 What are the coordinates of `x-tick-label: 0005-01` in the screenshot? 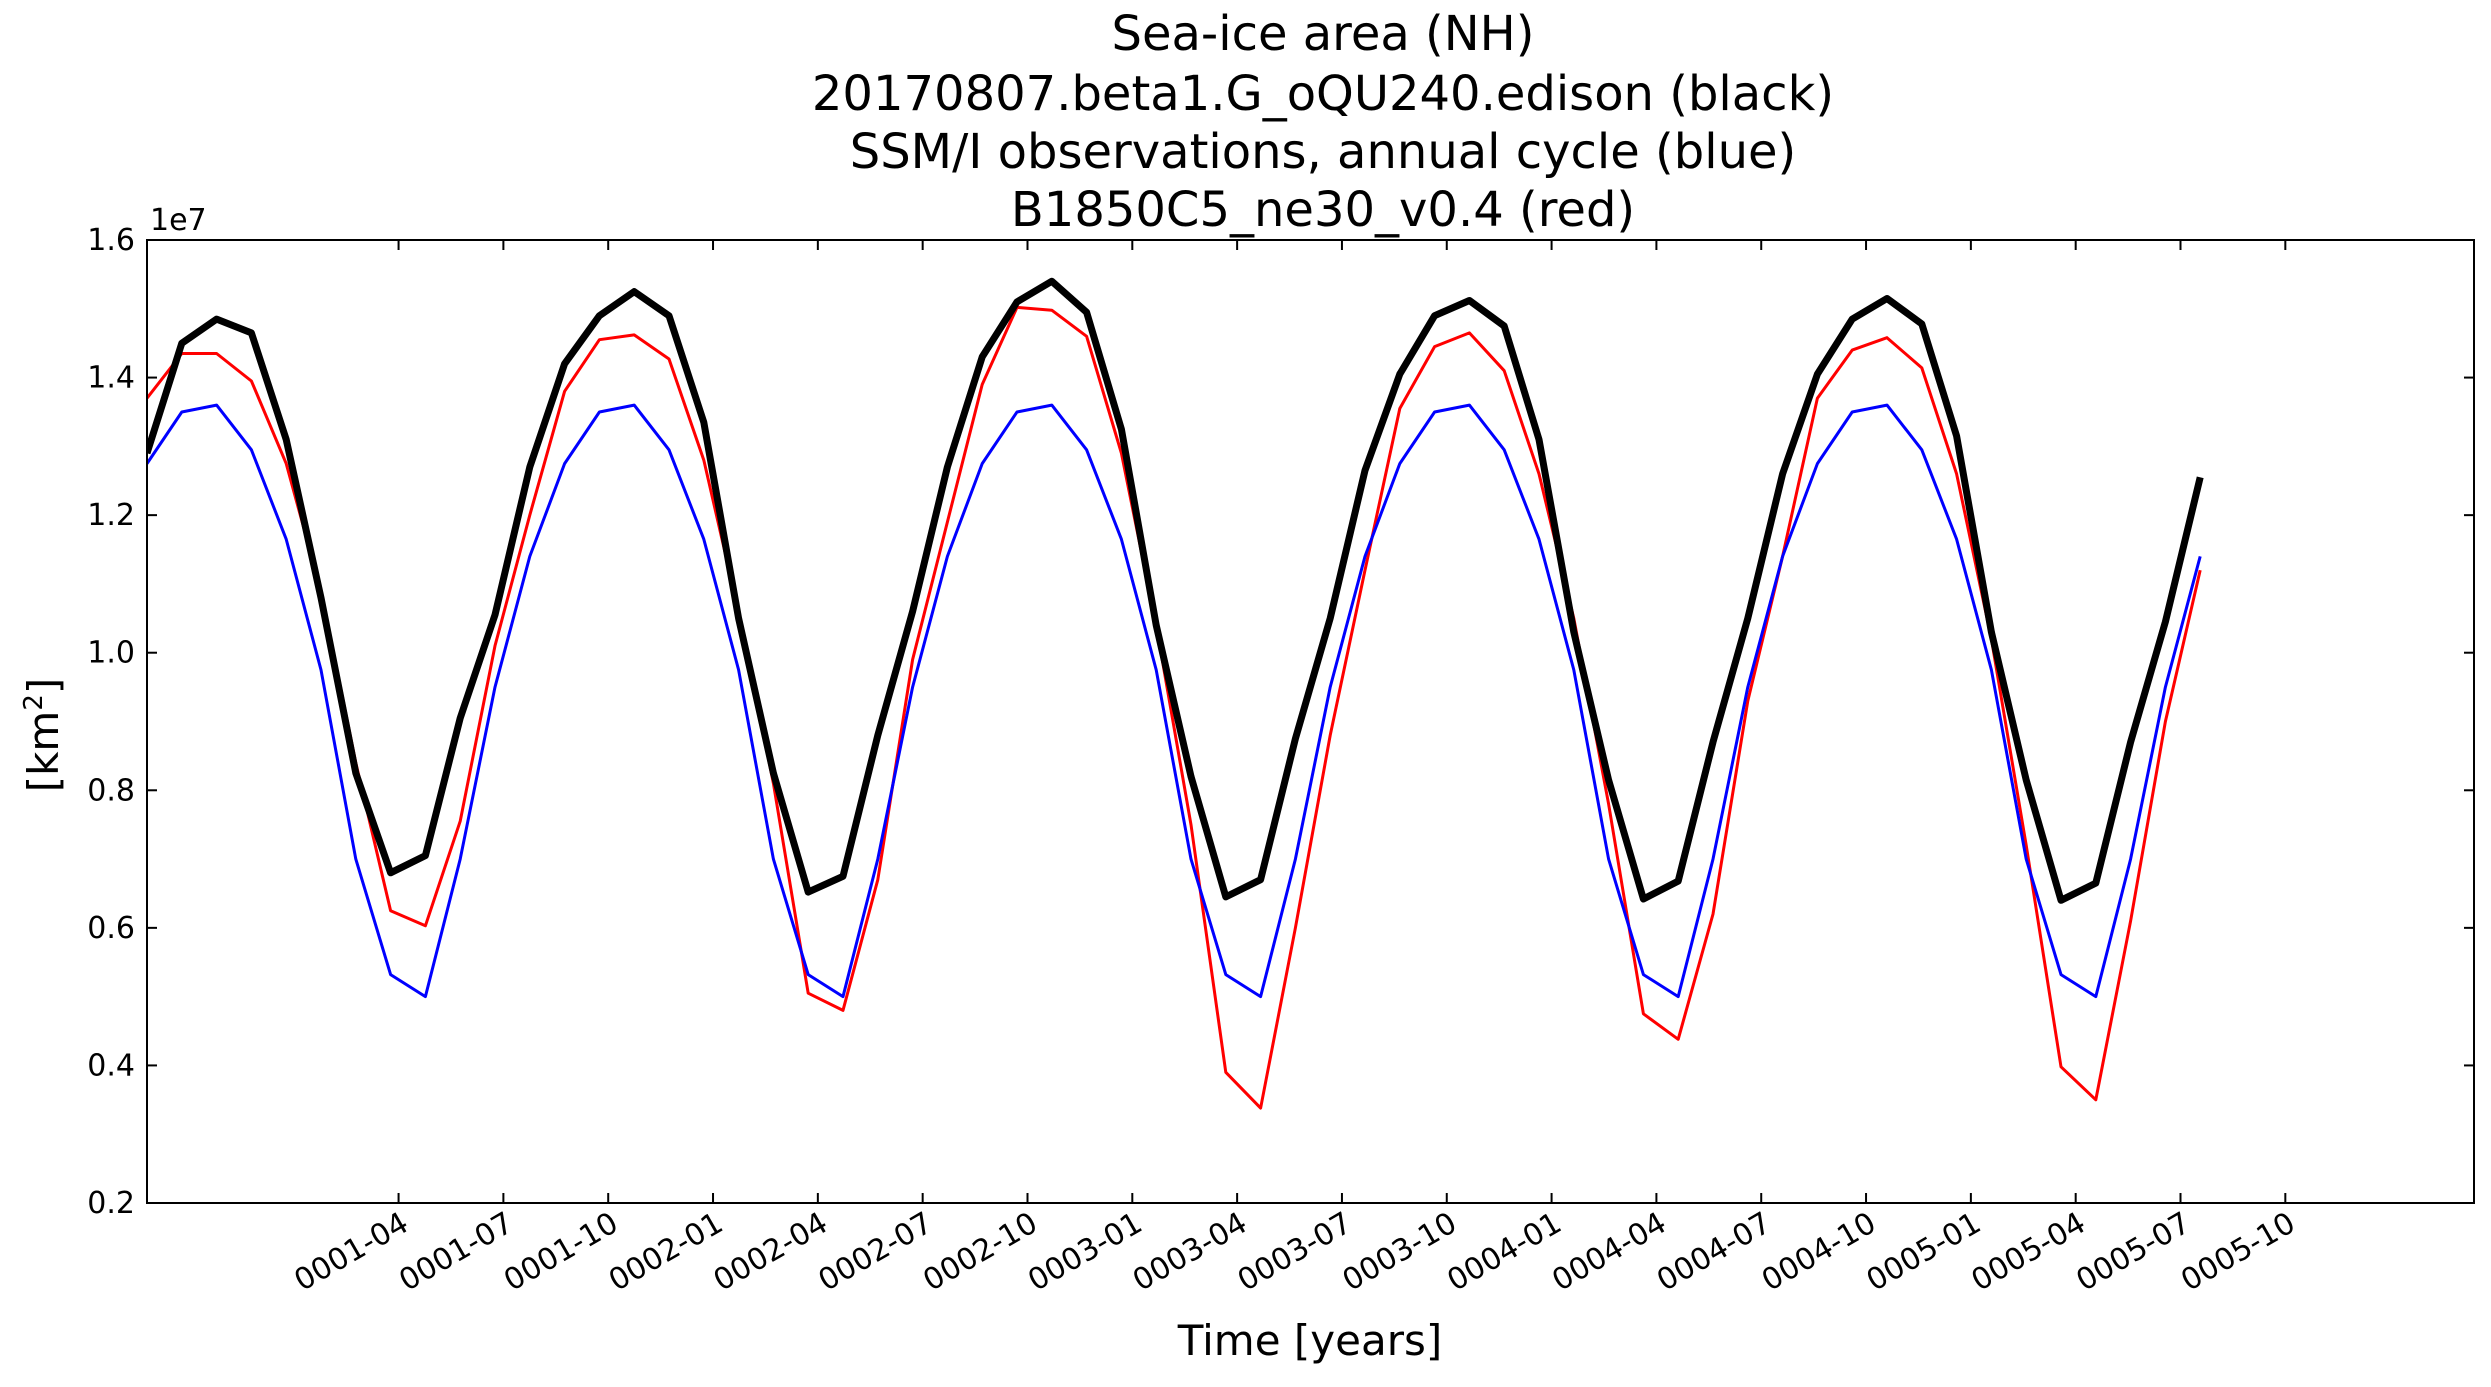 It's located at (1924, 1252).